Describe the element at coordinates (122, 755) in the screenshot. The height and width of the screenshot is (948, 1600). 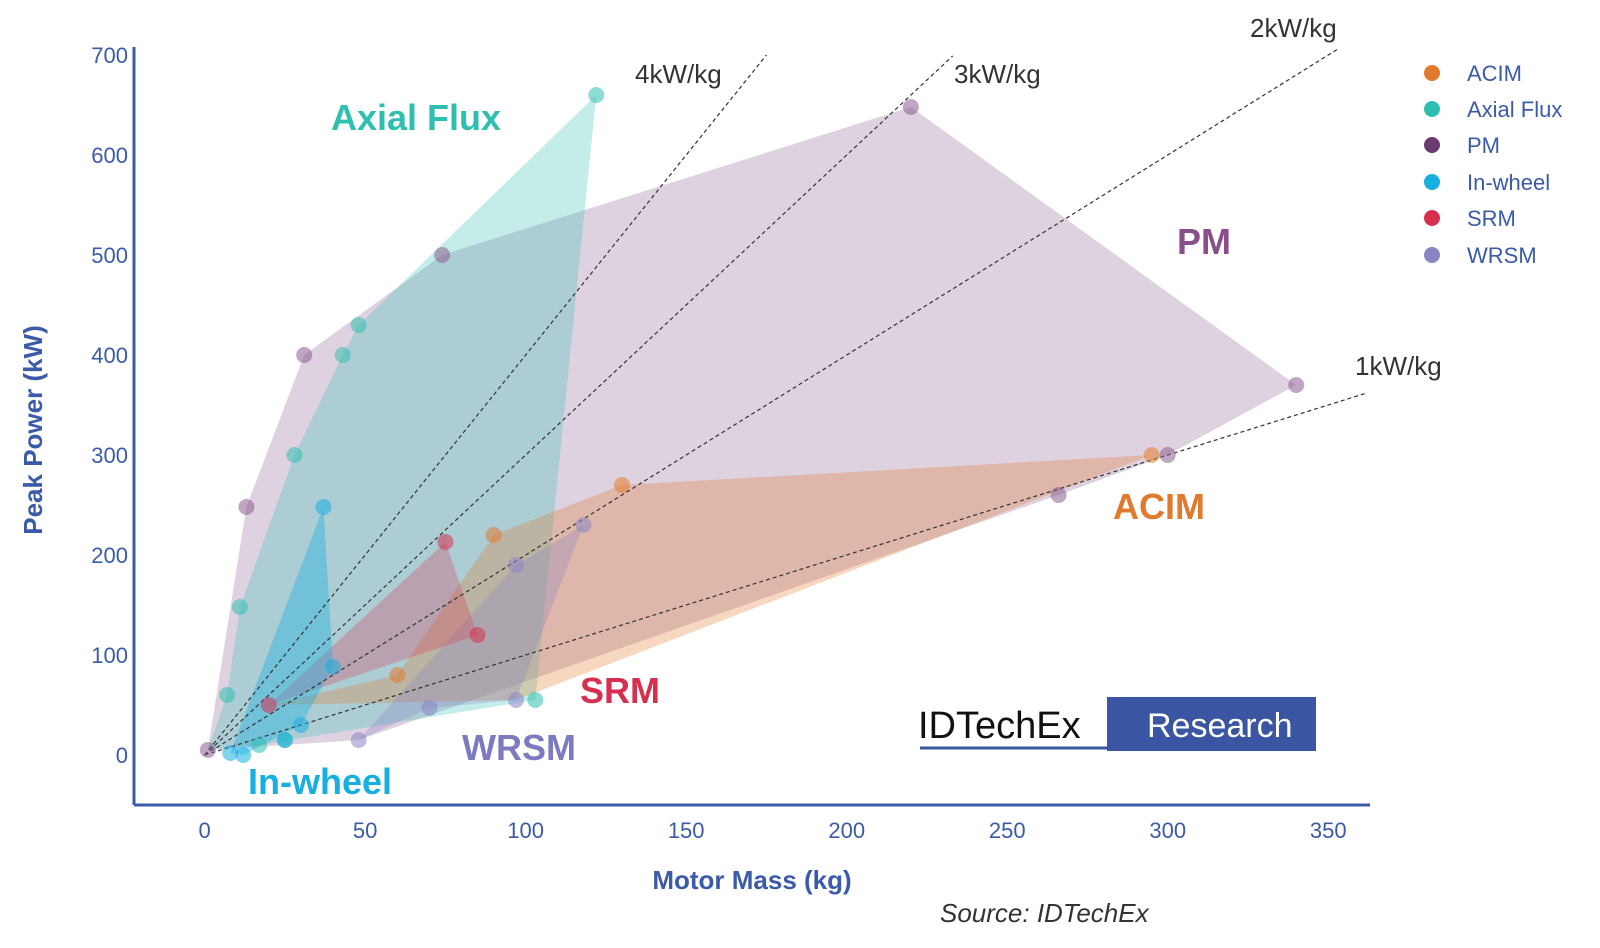
I see `y-tick-0: 0` at that location.